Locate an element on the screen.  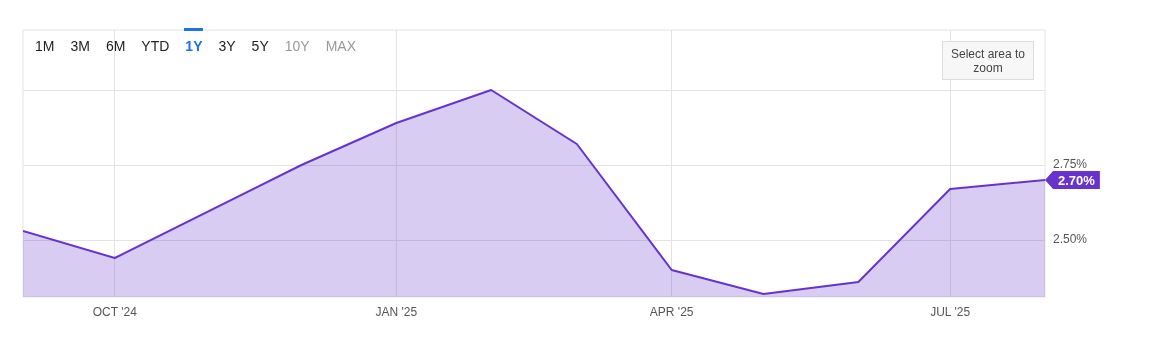
annotation: YTD is located at coordinates (155, 46).